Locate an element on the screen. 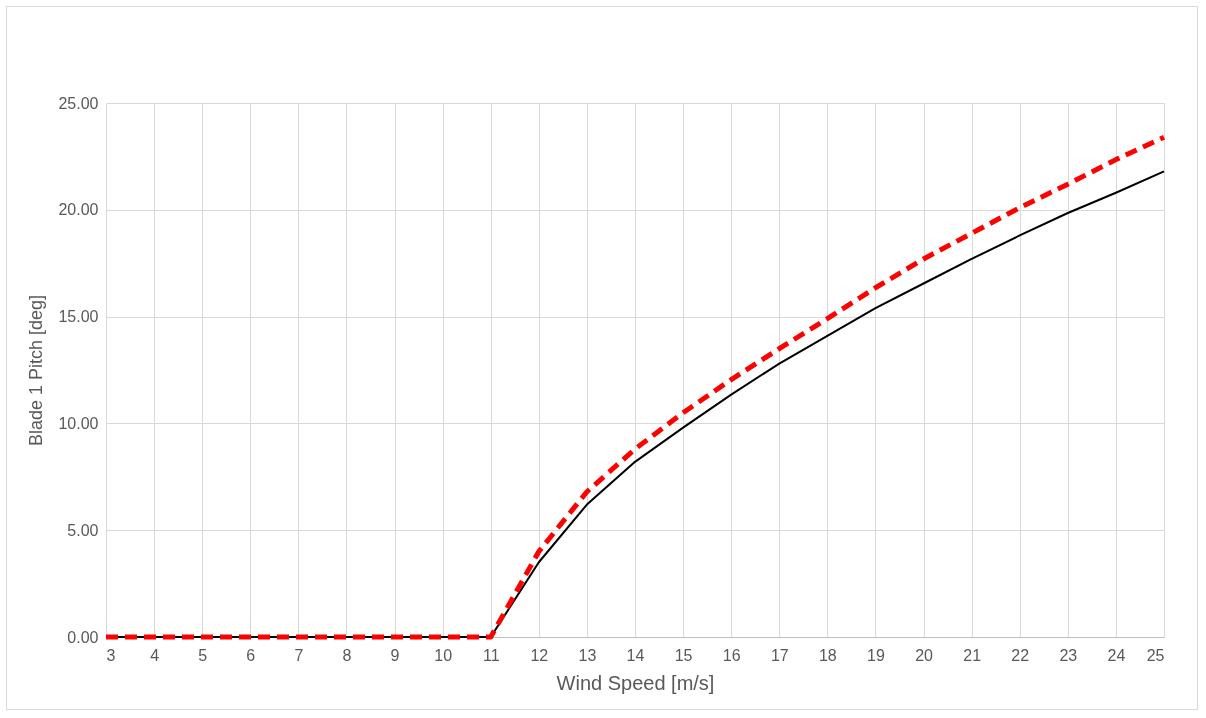 The image size is (1206, 718). y-tick-label: 20.00 is located at coordinates (78, 210).